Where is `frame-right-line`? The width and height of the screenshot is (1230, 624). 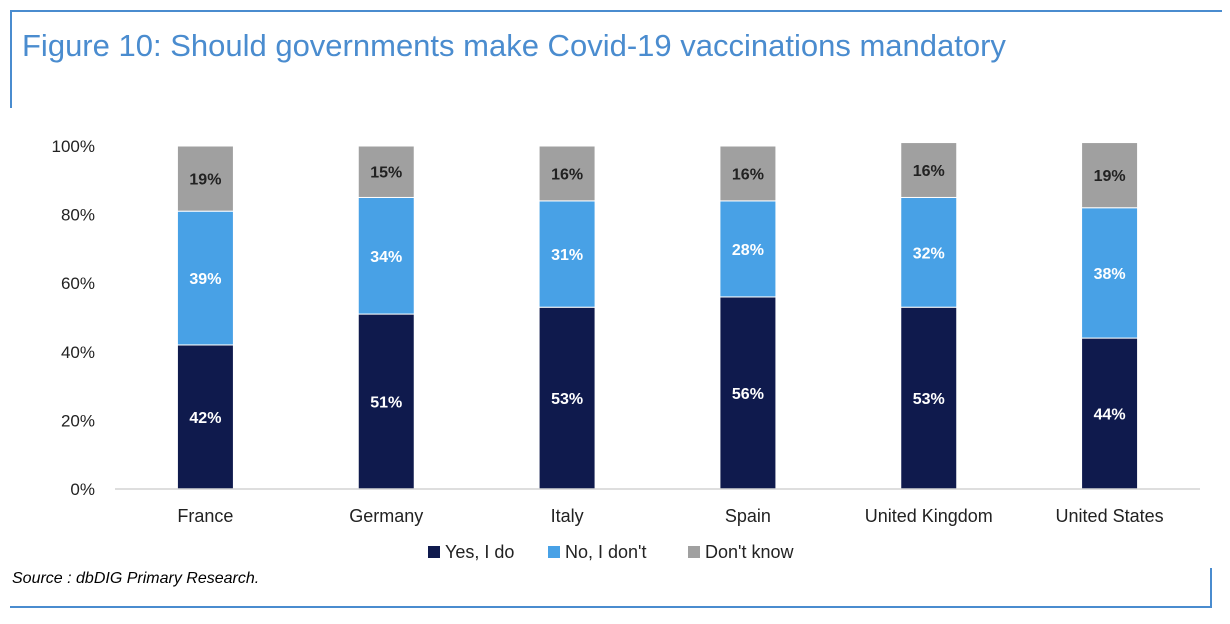 frame-right-line is located at coordinates (1211, 588).